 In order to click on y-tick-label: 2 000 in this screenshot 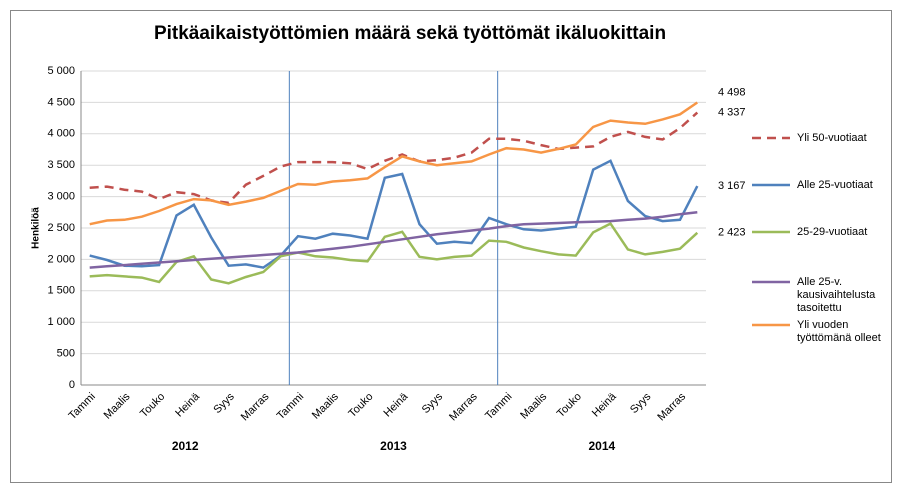, I will do `click(61, 259)`.